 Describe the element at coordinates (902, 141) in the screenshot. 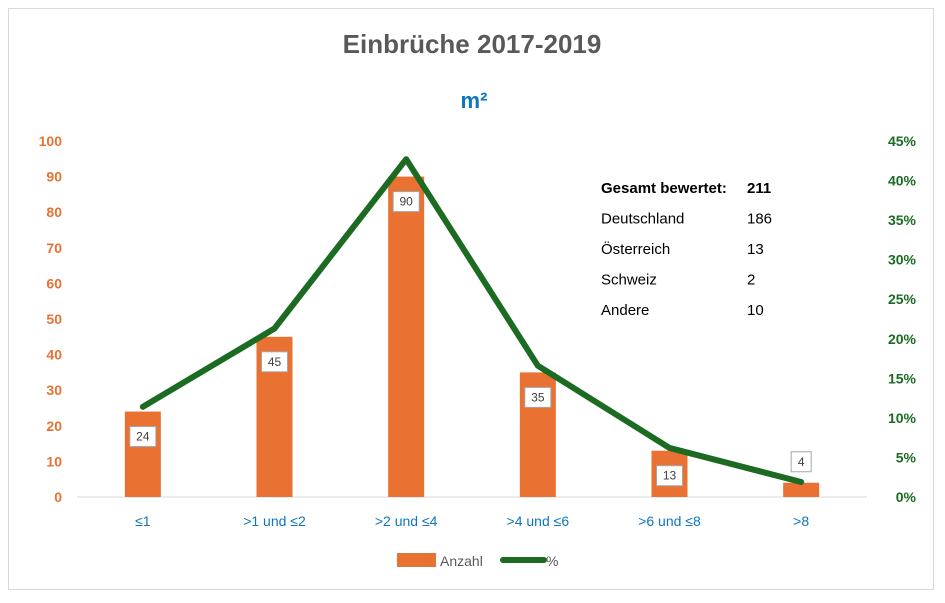

I see `right-tick-label: 45%` at that location.